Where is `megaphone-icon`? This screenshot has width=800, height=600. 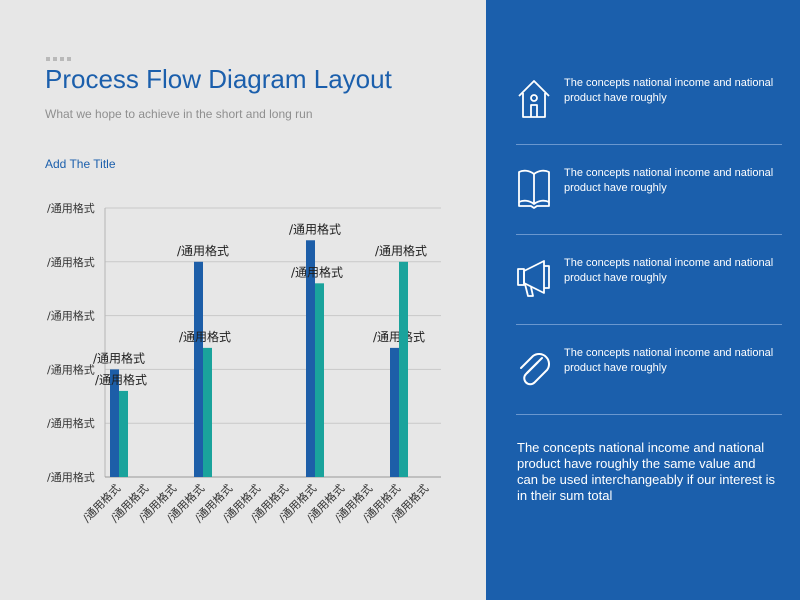 megaphone-icon is located at coordinates (533, 278).